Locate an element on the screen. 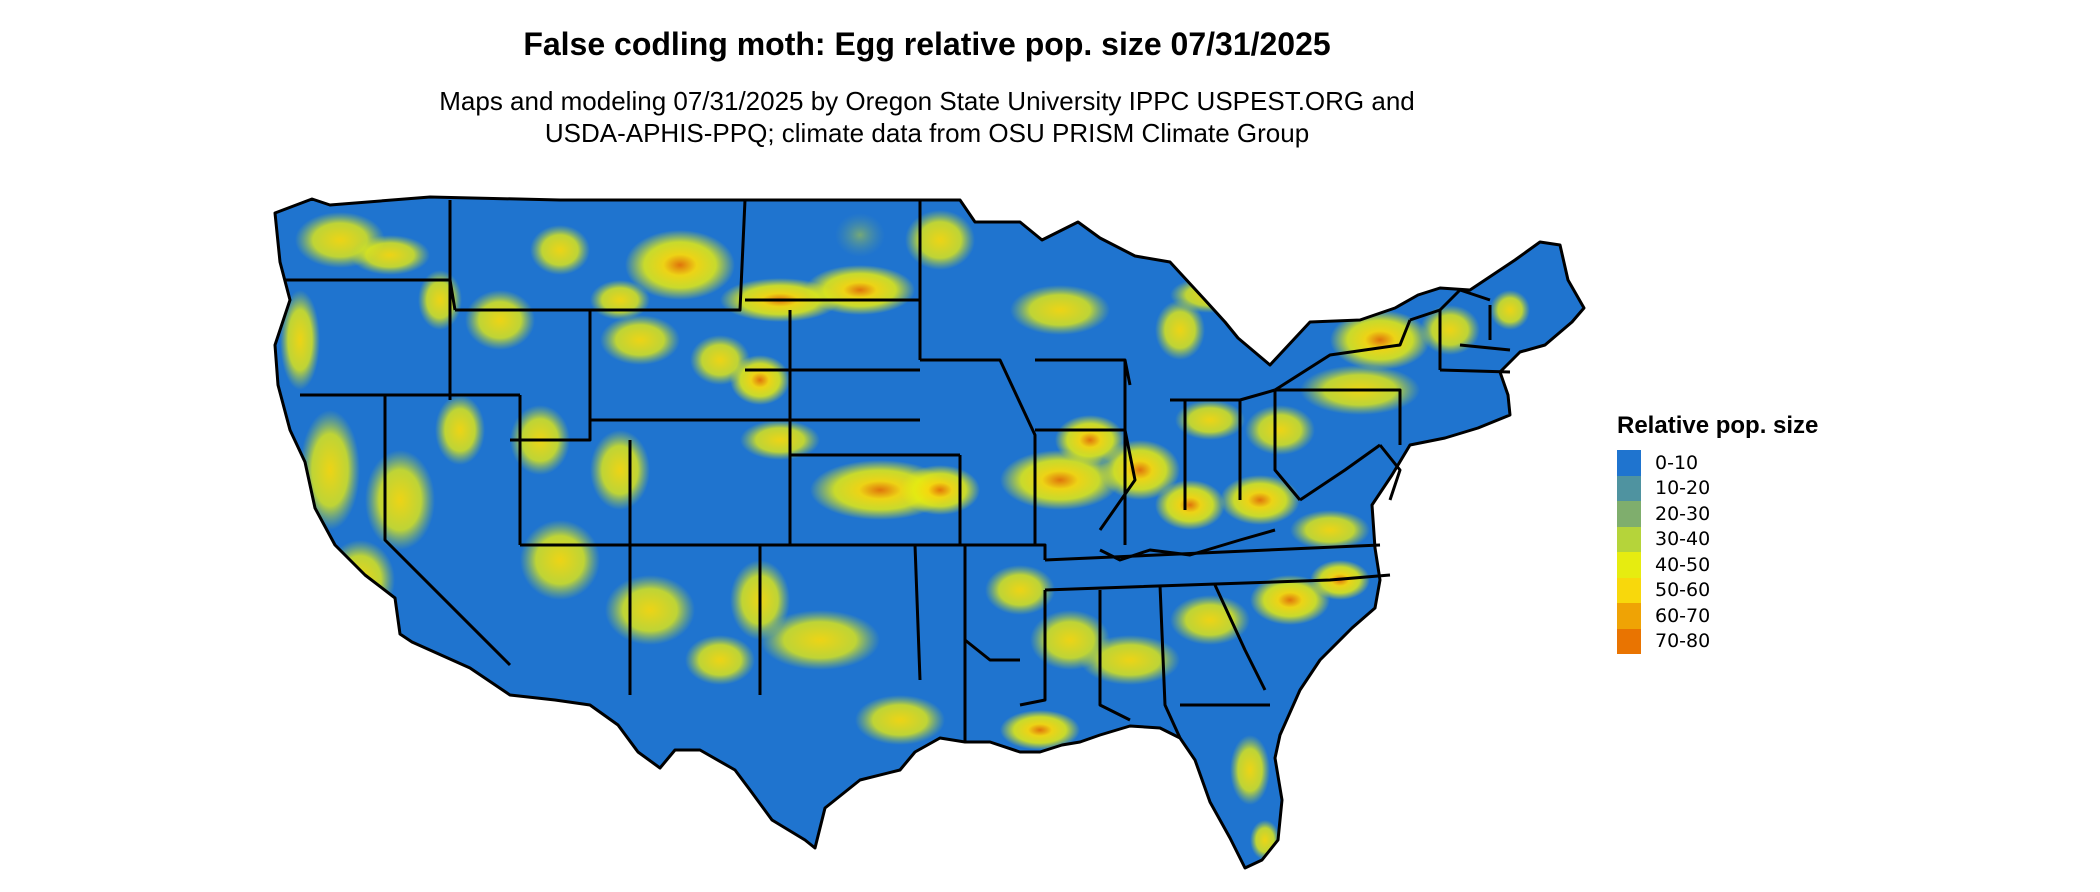 This screenshot has height=892, width=2100. legend-label: 70-80 is located at coordinates (1683, 641).